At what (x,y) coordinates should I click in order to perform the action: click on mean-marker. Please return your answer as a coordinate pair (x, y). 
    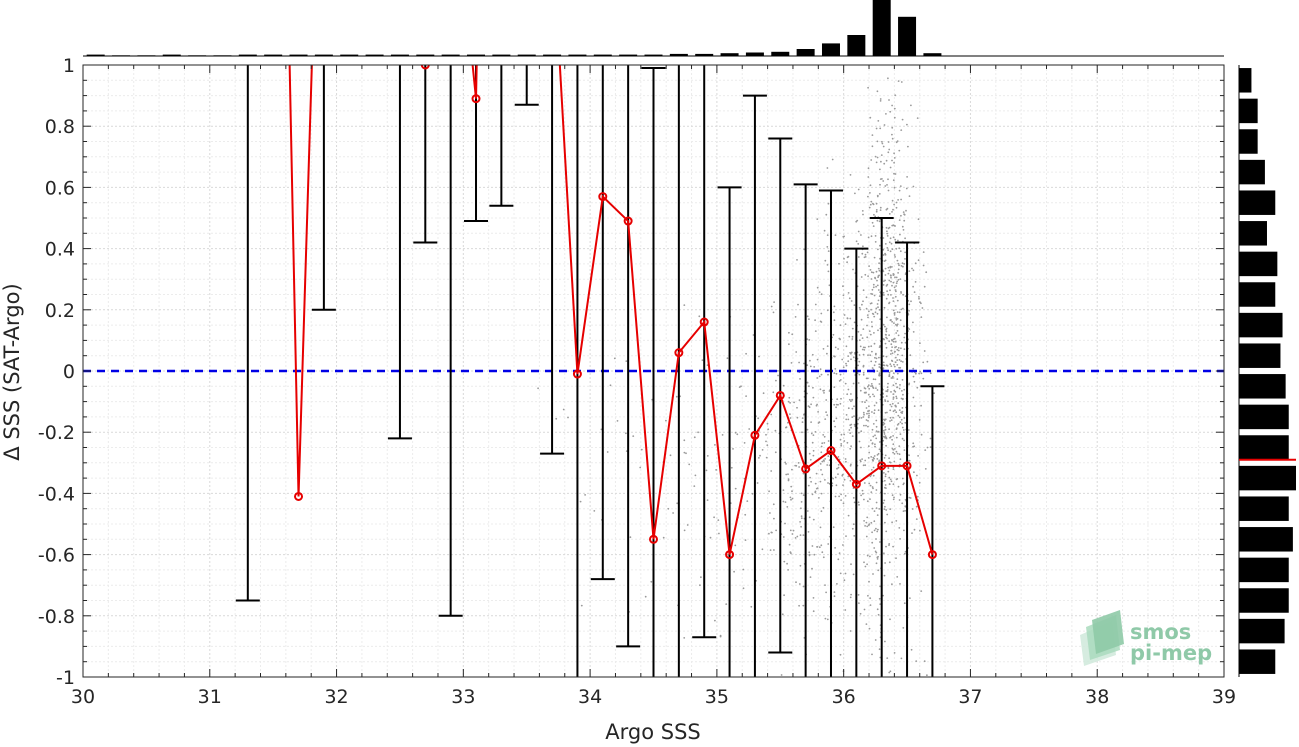
    Looking at the image, I should click on (780, 395).